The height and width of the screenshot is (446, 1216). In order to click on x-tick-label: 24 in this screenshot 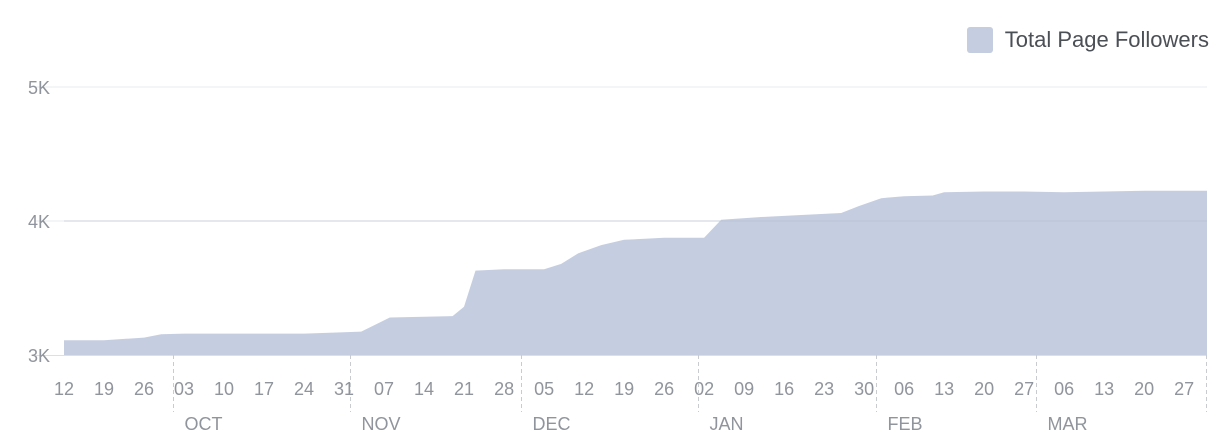, I will do `click(304, 389)`.